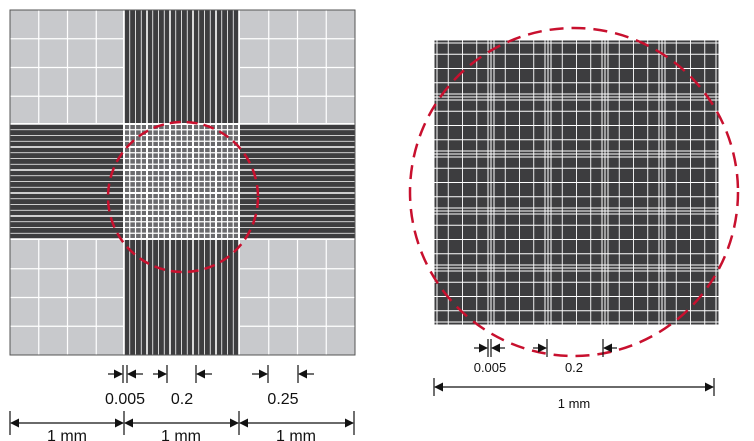 This screenshot has height=441, width=754. I want to click on left-coarse-spacing-label: 0.25, so click(282, 399).